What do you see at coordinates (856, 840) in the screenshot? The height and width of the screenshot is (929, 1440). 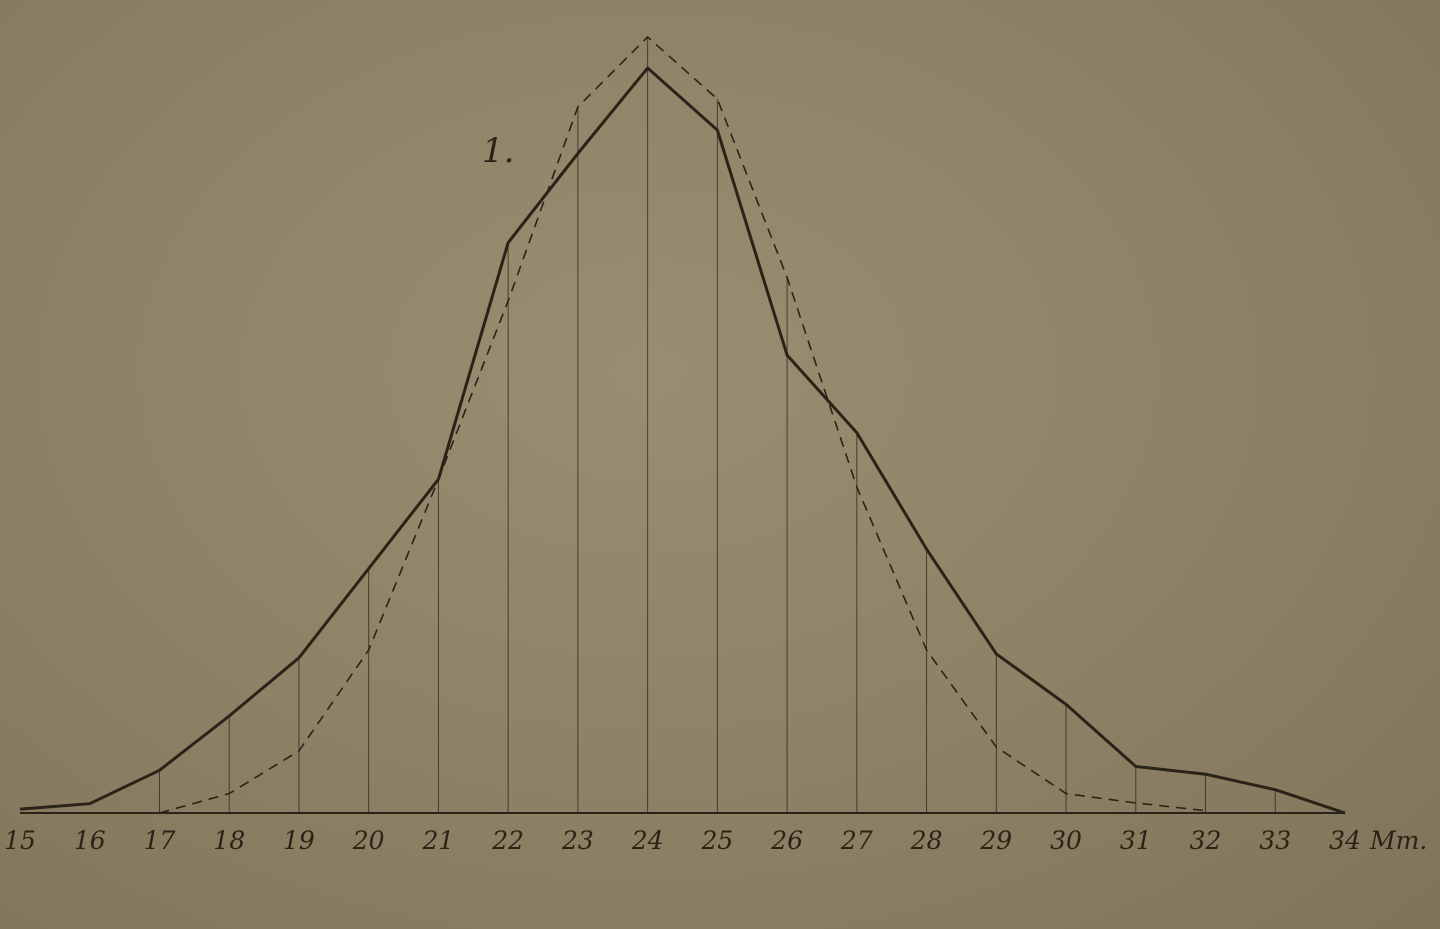 I see `x-tick-label-27: 27` at bounding box center [856, 840].